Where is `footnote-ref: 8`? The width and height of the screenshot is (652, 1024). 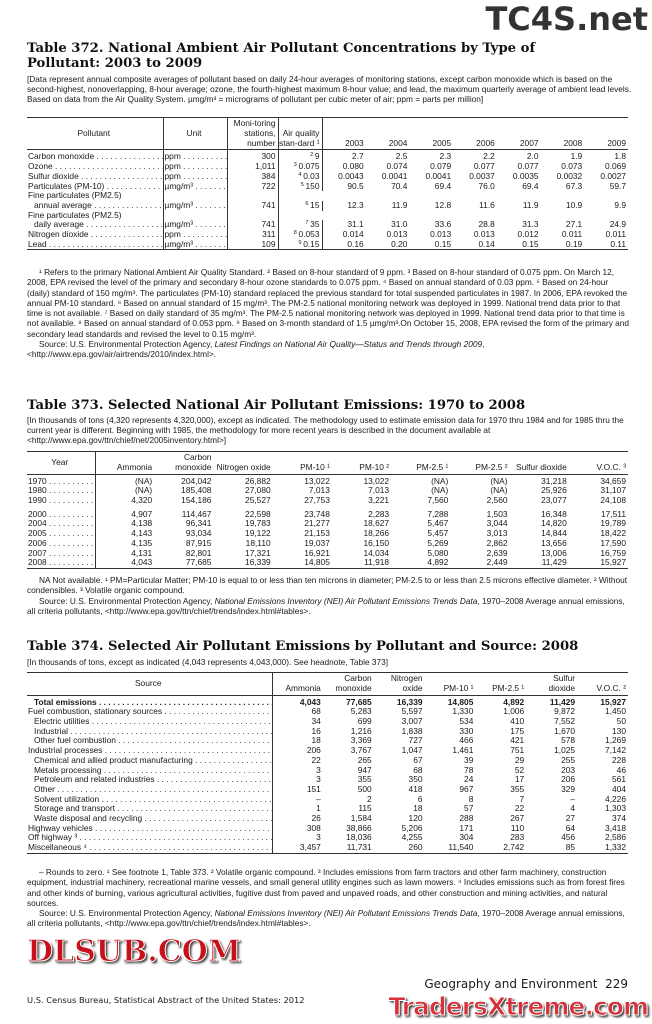
footnote-ref: 8 is located at coordinates (295, 233).